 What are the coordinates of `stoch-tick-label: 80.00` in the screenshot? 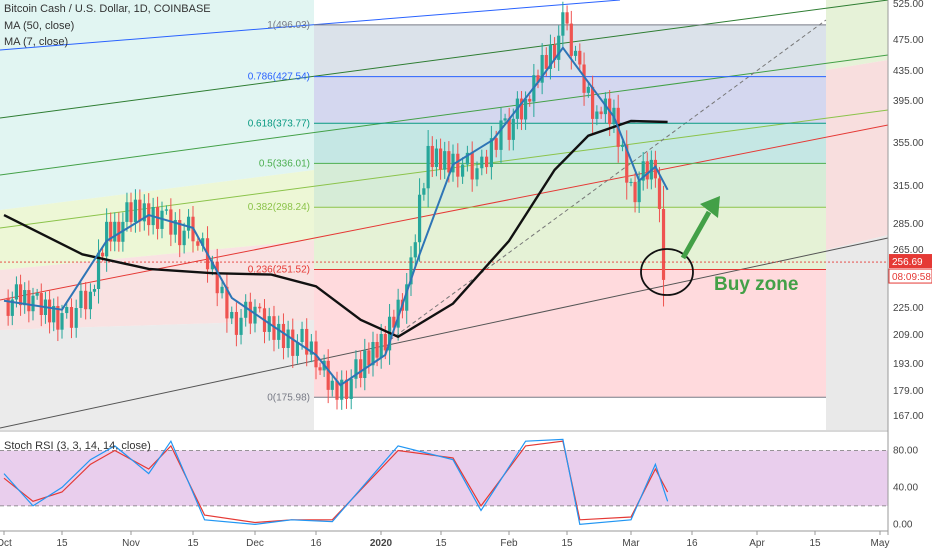 It's located at (905, 450).